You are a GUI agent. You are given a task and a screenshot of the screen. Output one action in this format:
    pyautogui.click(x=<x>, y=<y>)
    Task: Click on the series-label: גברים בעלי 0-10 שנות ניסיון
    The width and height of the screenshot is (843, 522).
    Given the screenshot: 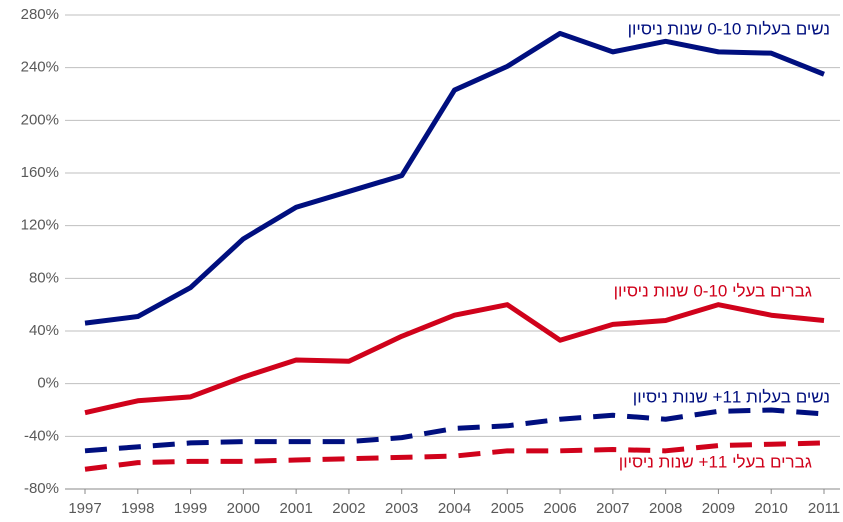 What is the action you would take?
    pyautogui.click(x=713, y=290)
    